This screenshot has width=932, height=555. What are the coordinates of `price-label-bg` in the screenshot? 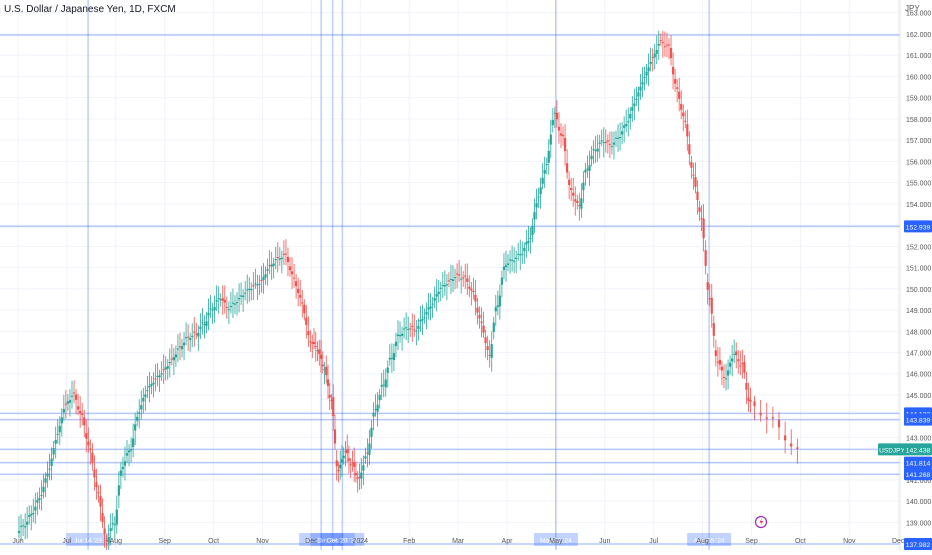 It's located at (918, 419).